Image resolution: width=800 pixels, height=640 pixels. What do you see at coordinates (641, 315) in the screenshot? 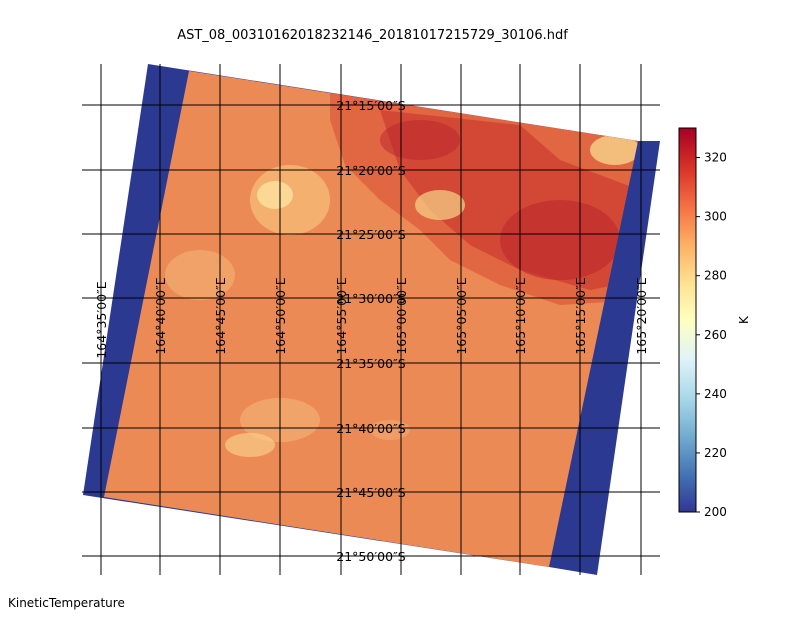
I see `lon-label: 165°20′00″E` at bounding box center [641, 315].